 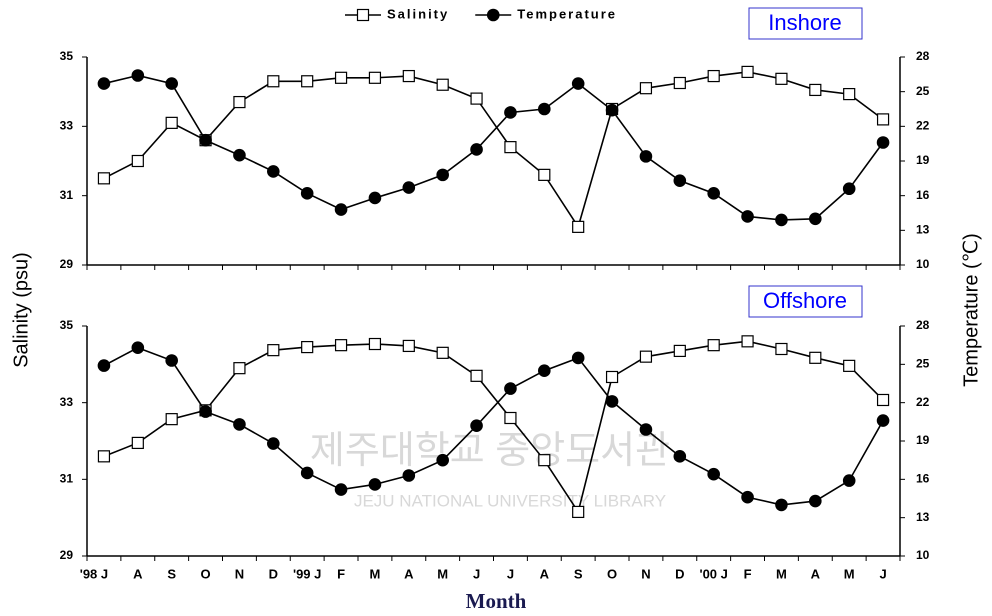 What do you see at coordinates (67, 126) in the screenshot?
I see `y-tick-label: 33` at bounding box center [67, 126].